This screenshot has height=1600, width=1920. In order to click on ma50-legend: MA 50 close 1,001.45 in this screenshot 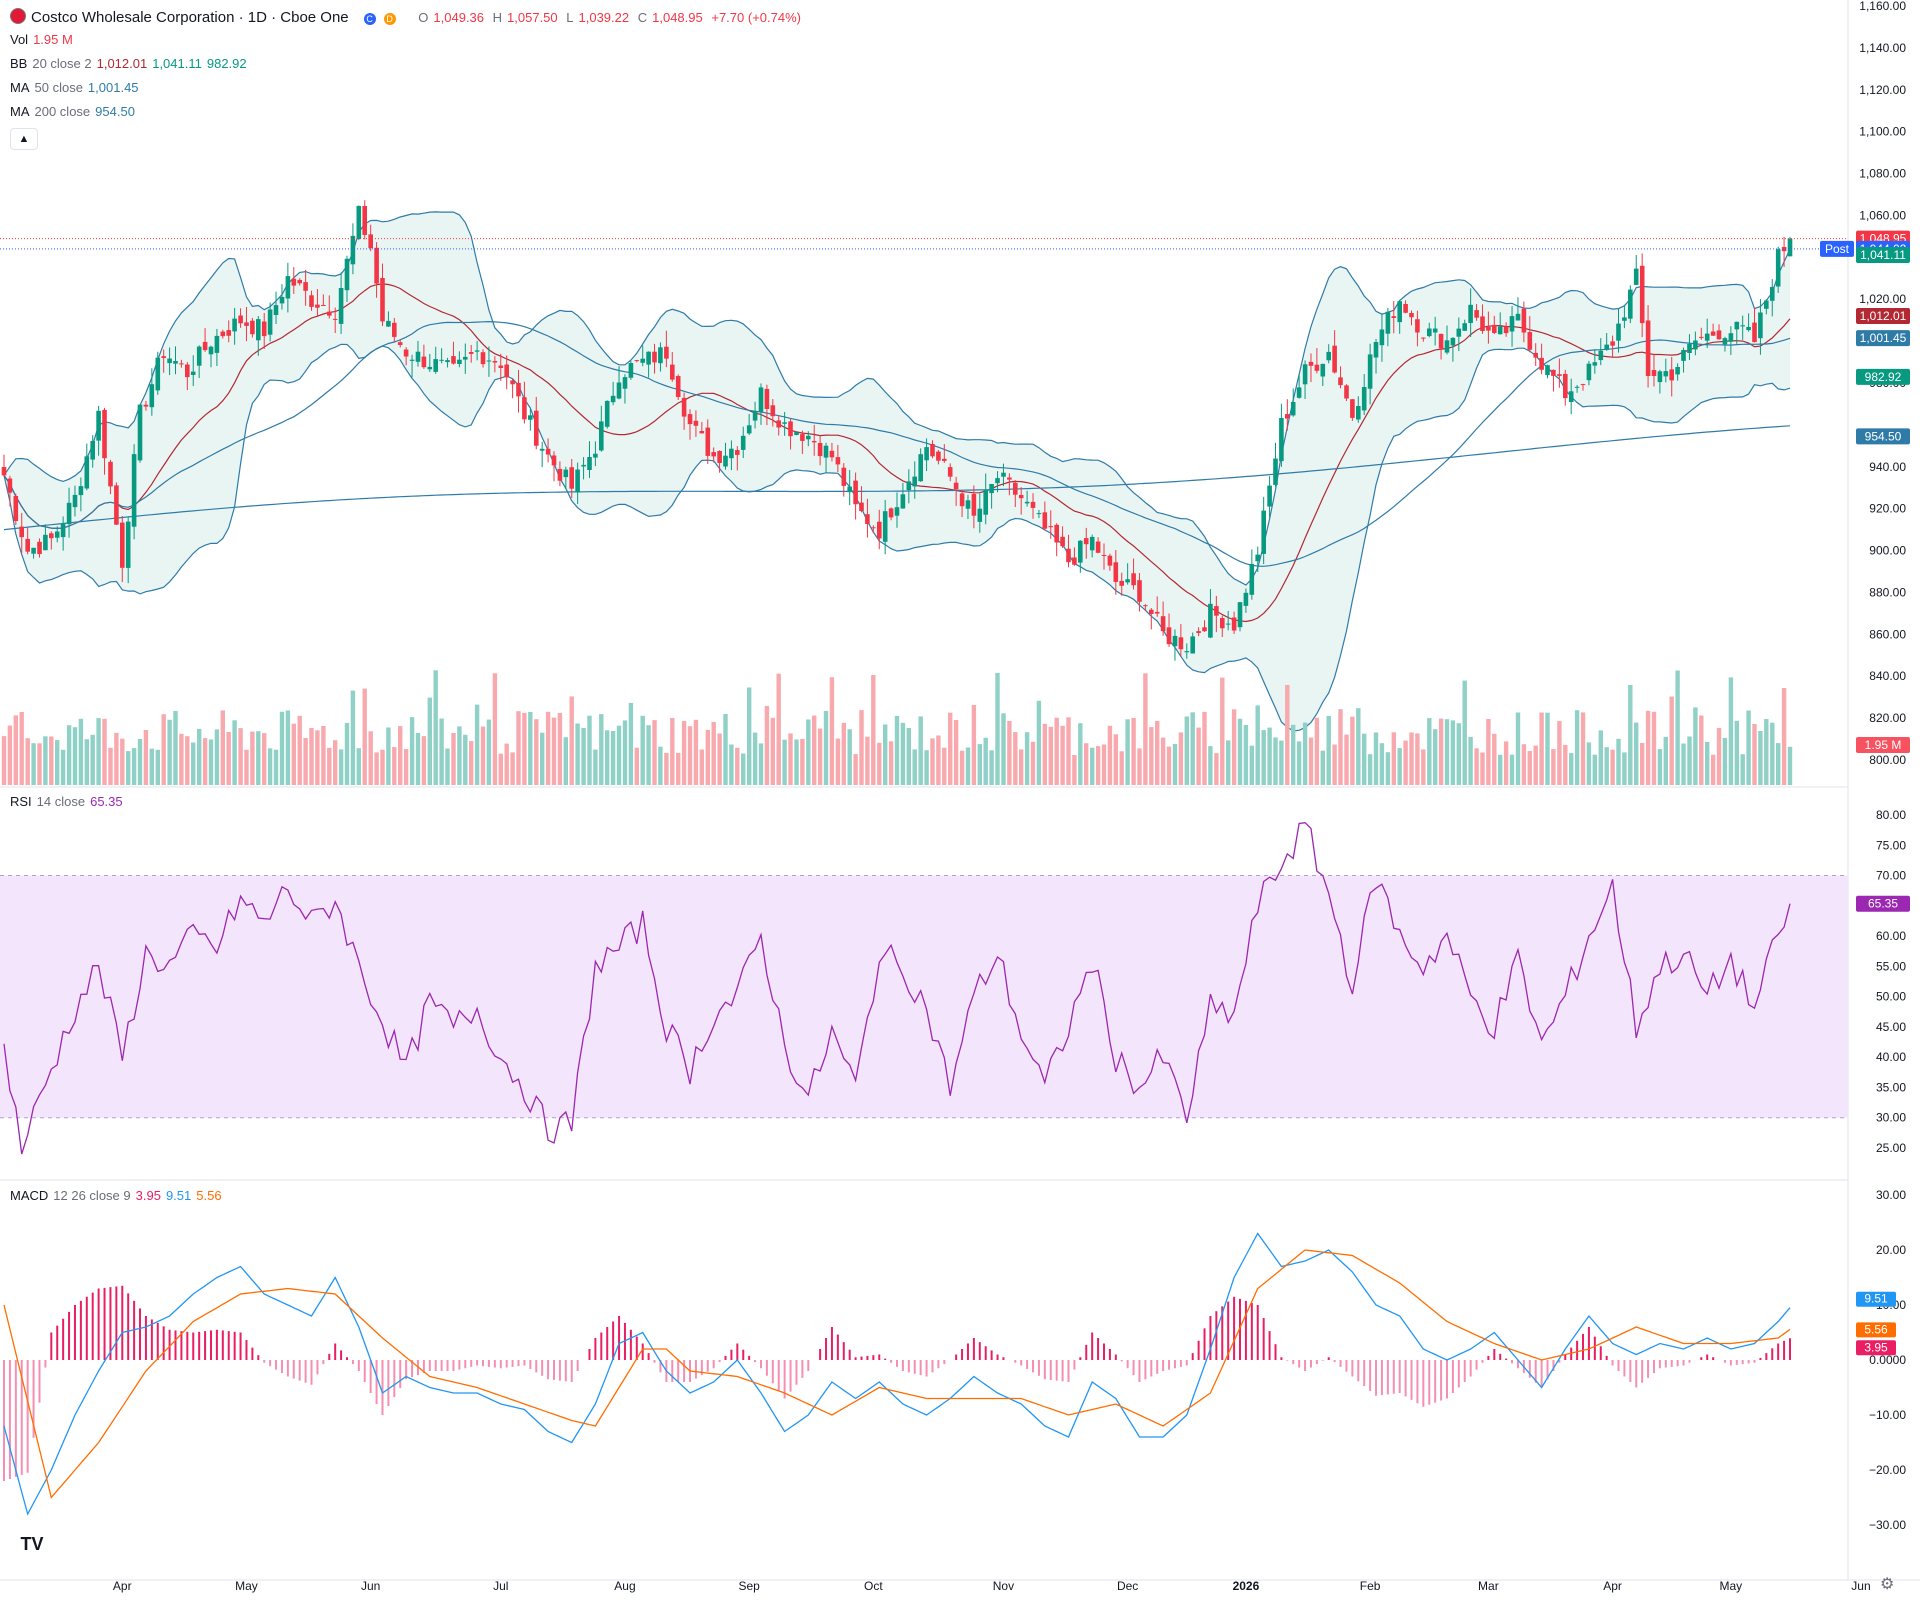, I will do `click(77, 88)`.